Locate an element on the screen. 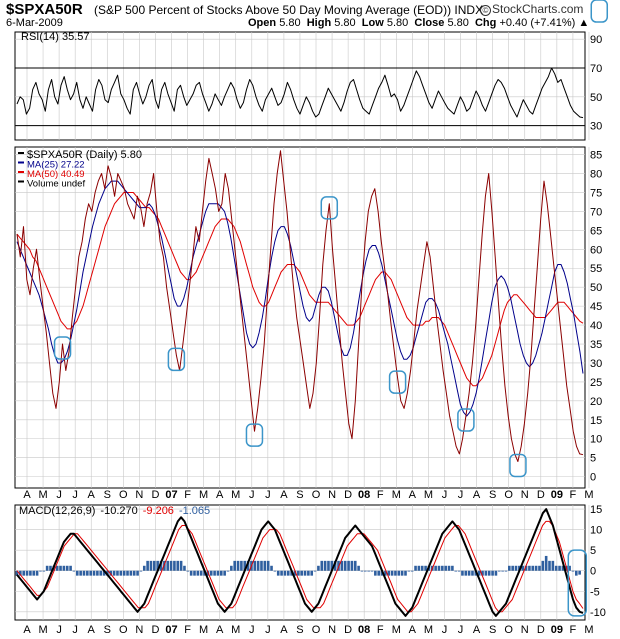  chart-ticker: $SPXA50R is located at coordinates (44, 9).